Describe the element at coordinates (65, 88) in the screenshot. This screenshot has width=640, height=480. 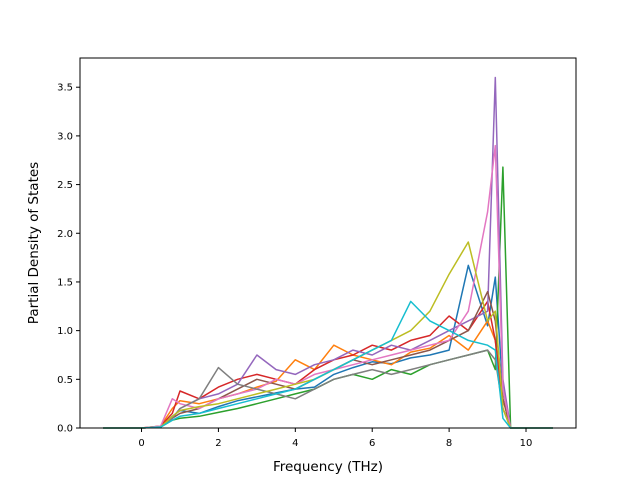
I see `y-tick-label: 3.5` at that location.